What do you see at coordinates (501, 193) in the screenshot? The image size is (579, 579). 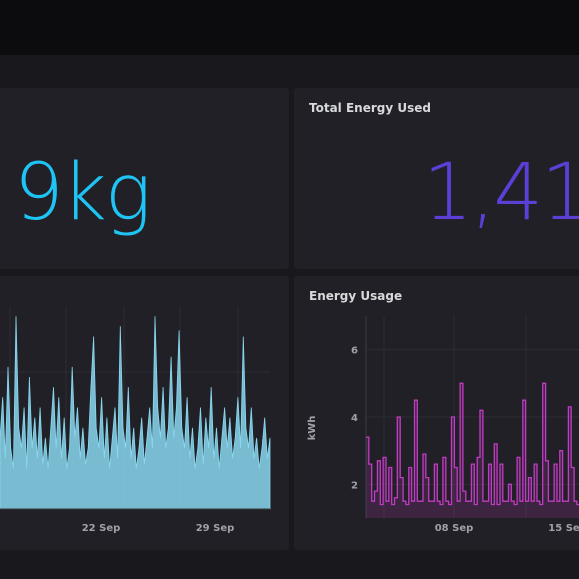 I see `total-energy-stat-value: 1,418` at bounding box center [501, 193].